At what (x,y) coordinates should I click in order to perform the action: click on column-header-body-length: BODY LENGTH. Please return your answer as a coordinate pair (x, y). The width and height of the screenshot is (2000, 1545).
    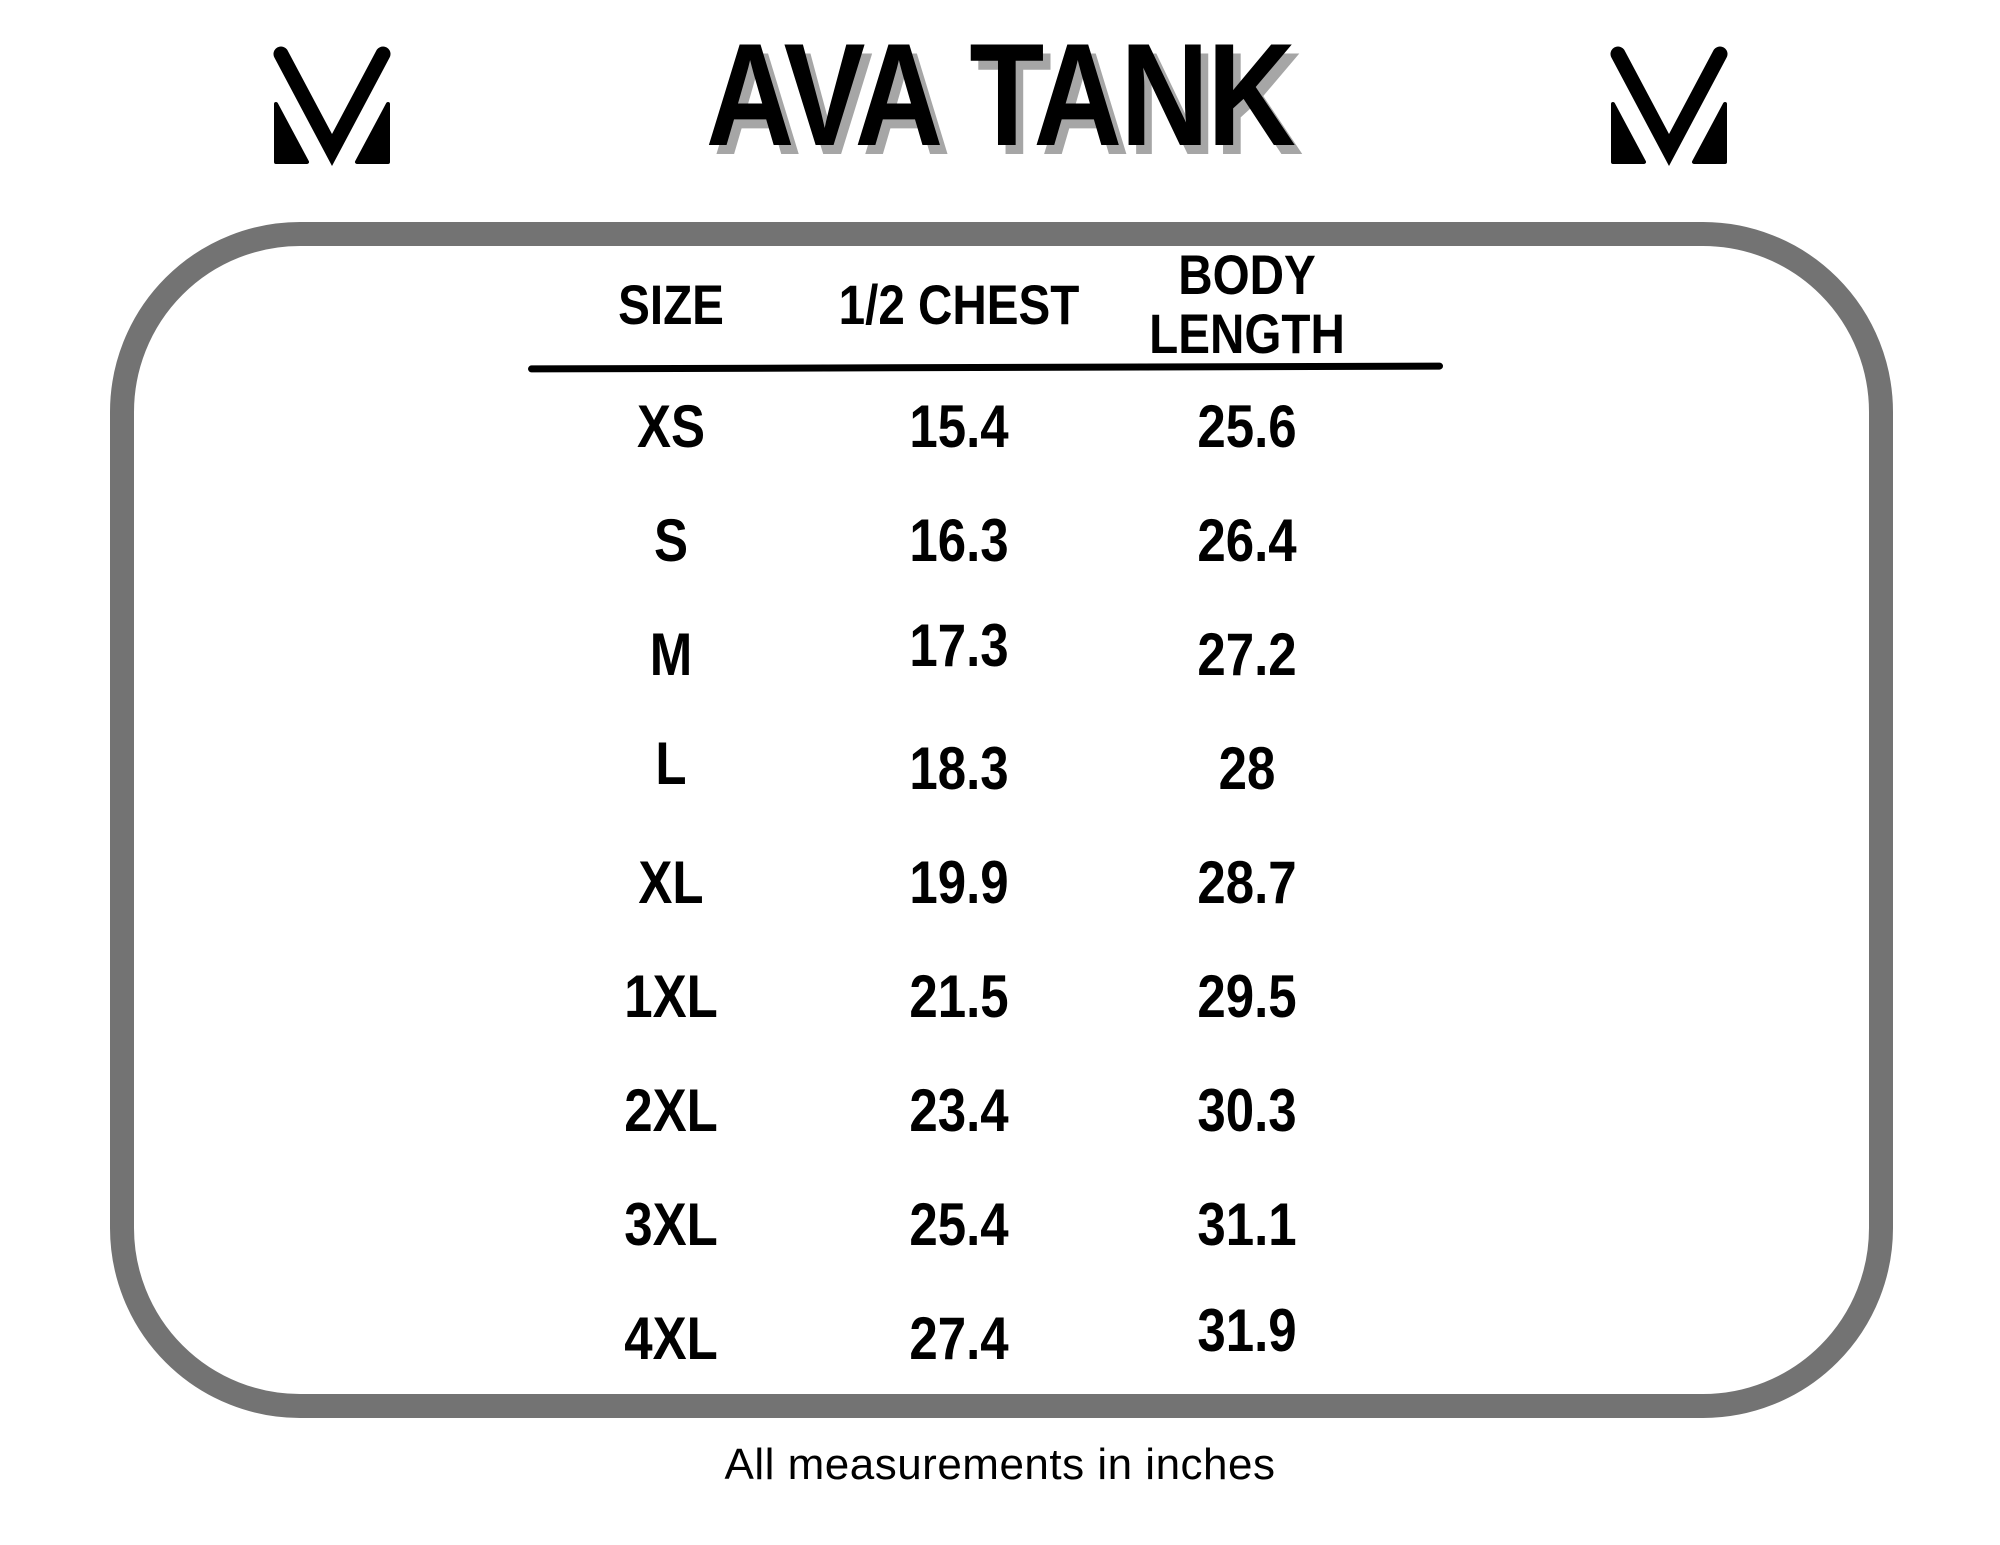
    Looking at the image, I should click on (1247, 304).